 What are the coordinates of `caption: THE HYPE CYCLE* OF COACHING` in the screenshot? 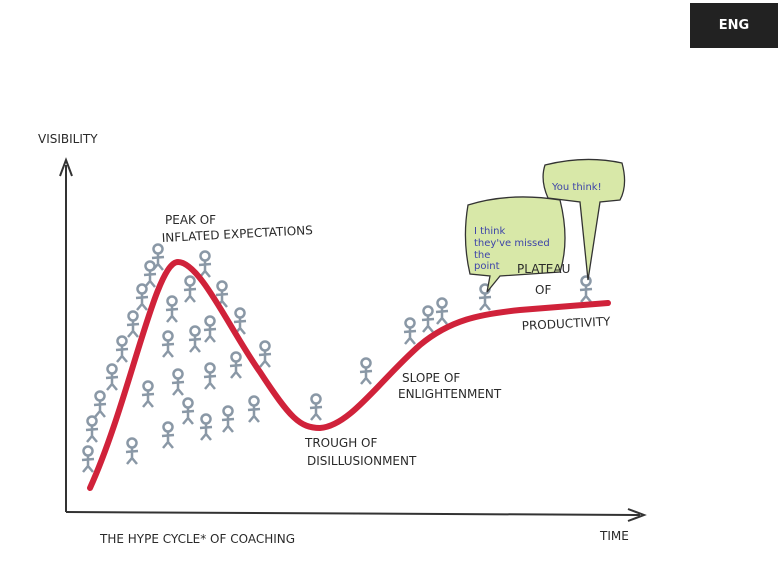 It's located at (197, 539).